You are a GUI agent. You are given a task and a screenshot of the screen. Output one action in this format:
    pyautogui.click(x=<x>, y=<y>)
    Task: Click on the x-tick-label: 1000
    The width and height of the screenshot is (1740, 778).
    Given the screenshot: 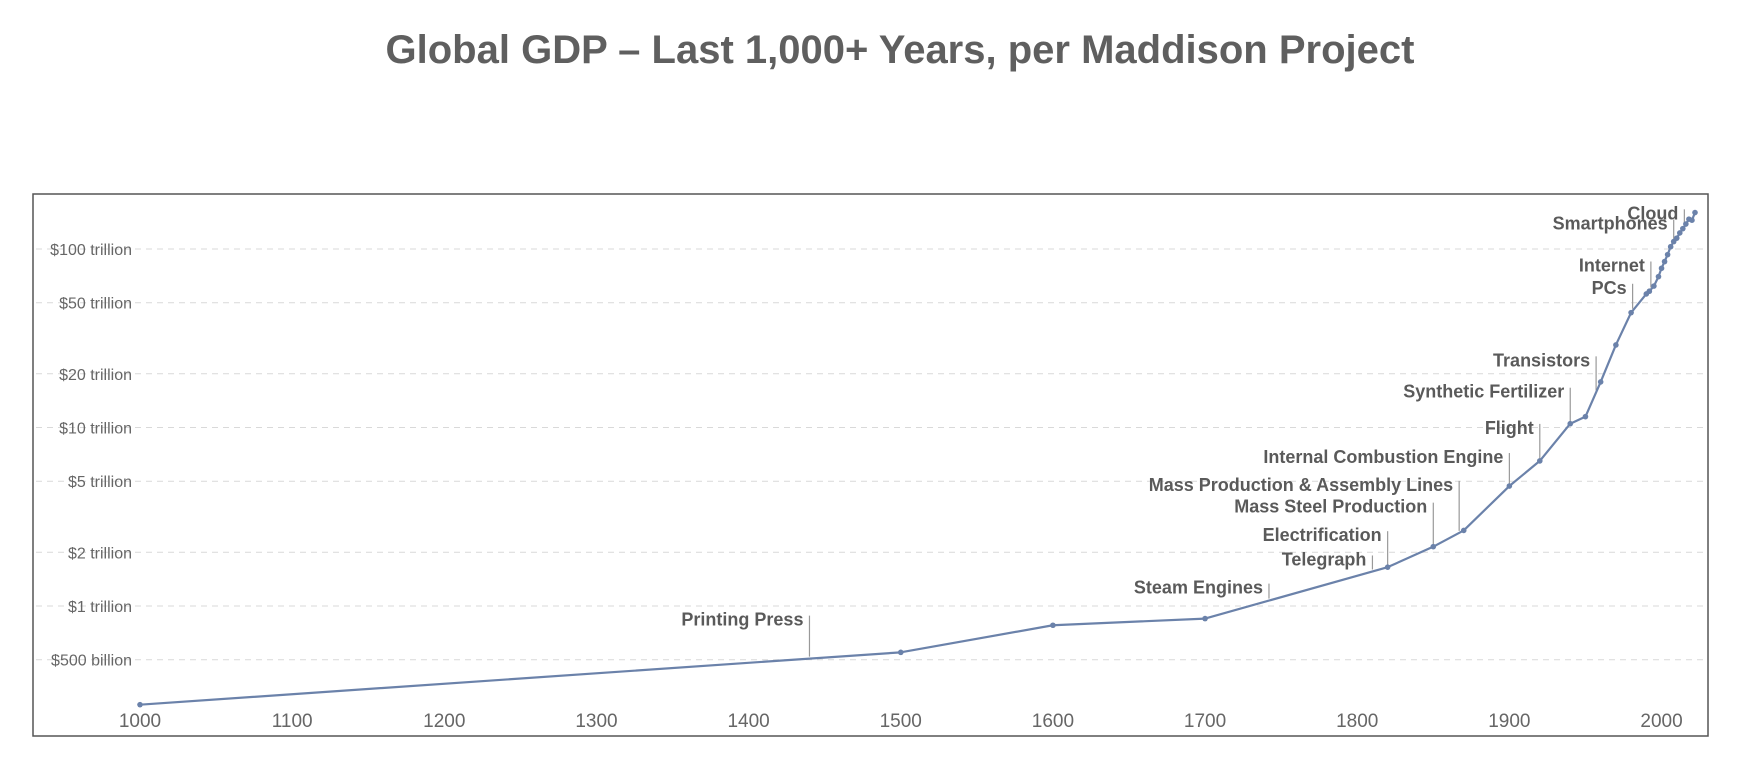 What is the action you would take?
    pyautogui.click(x=140, y=721)
    